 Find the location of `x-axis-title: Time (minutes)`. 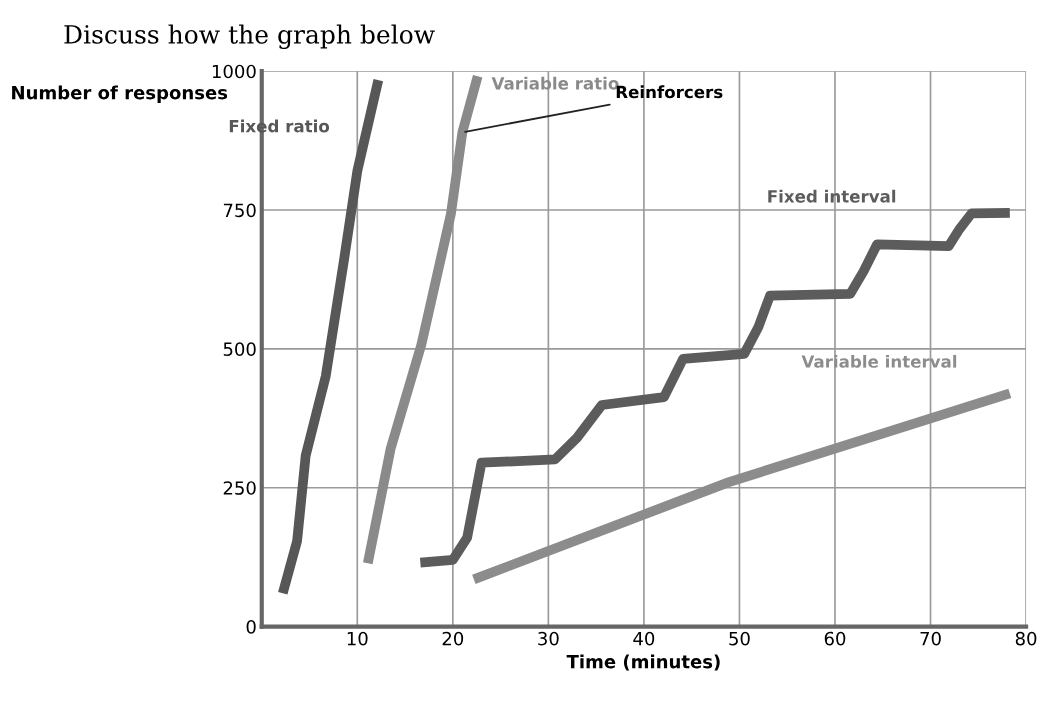

x-axis-title: Time (minutes) is located at coordinates (643, 662).